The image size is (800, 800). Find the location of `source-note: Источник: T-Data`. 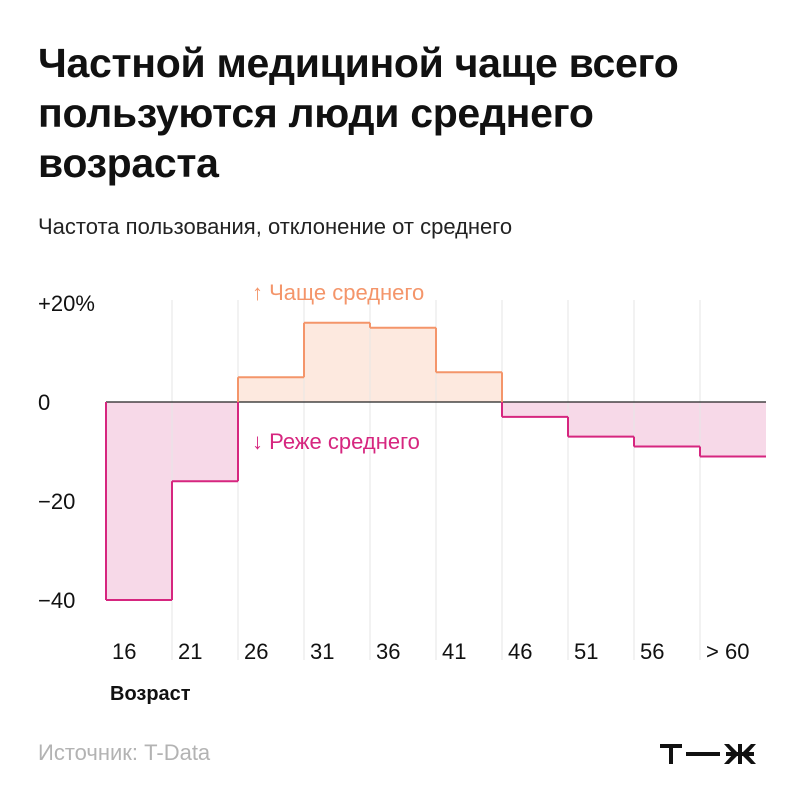

source-note: Источник: T-Data is located at coordinates (124, 752).